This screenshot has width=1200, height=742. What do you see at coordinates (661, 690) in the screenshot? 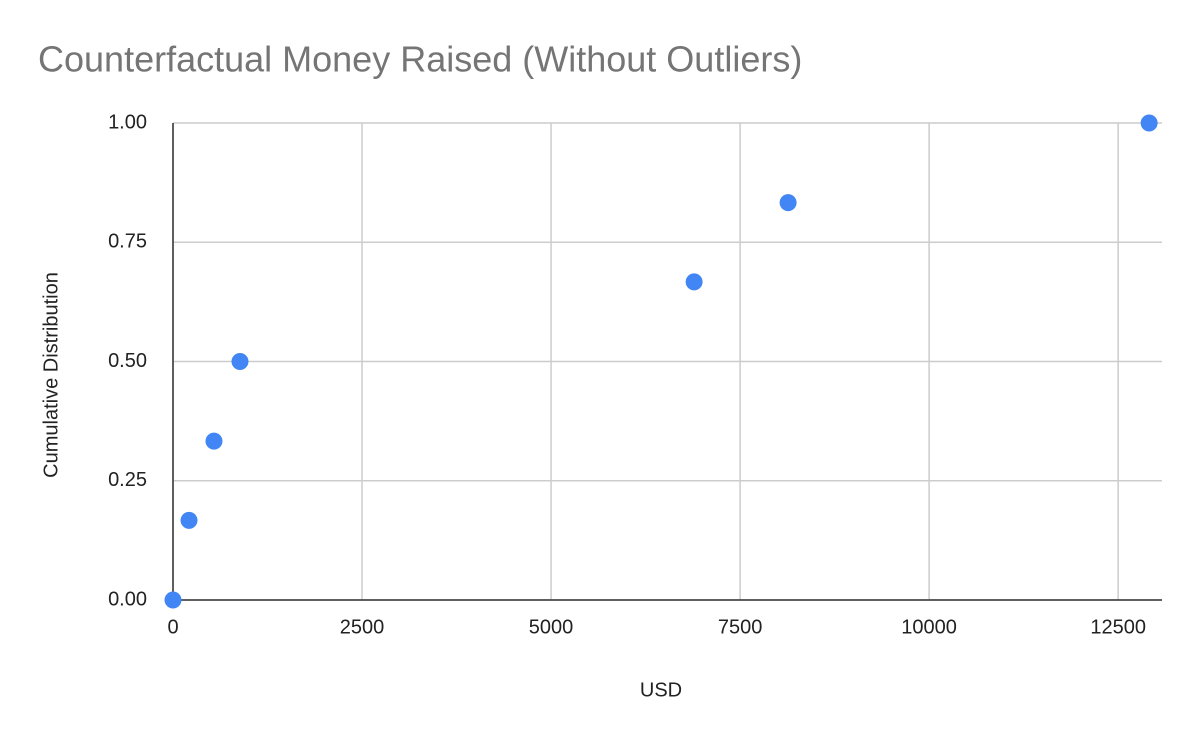
I see `x-axis-title: USD` at bounding box center [661, 690].